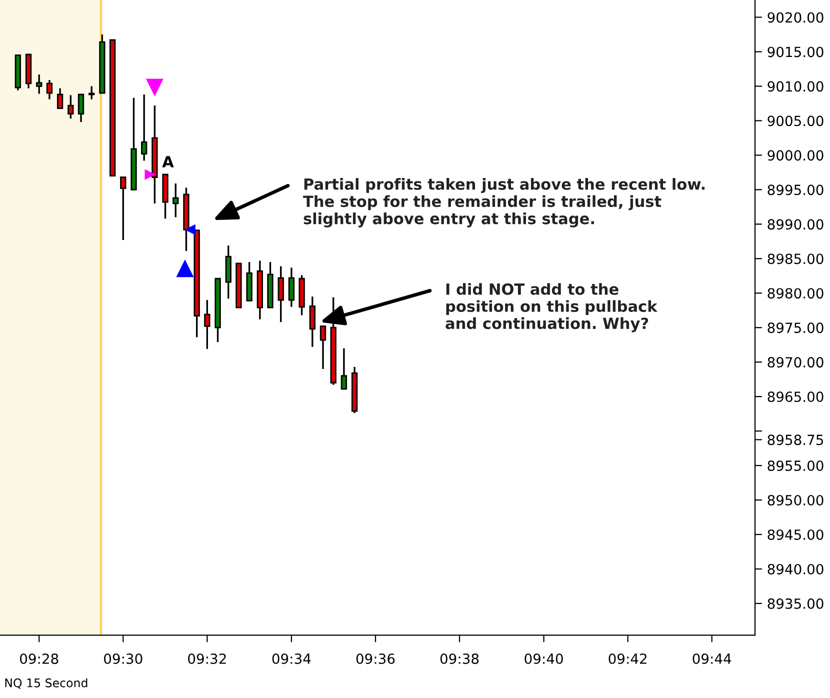 This screenshot has width=830, height=698. What do you see at coordinates (796, 155) in the screenshot?
I see `y-tick-label: 9000.00` at bounding box center [796, 155].